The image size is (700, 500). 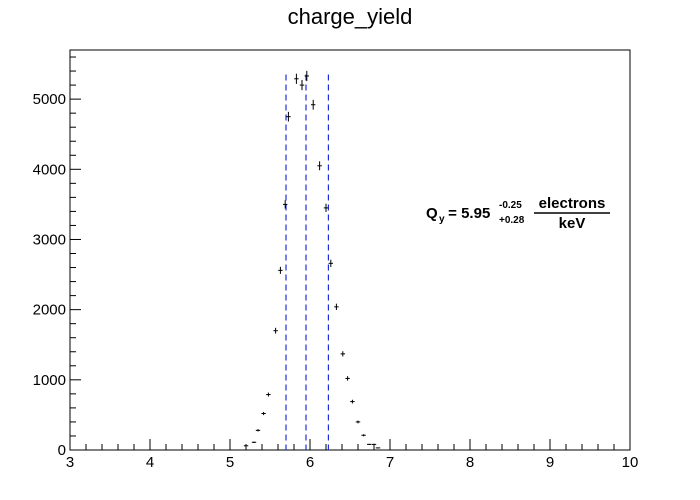 I want to click on y-axis: 0 1000 2000 3000 4000 5000, so click(x=57, y=257).